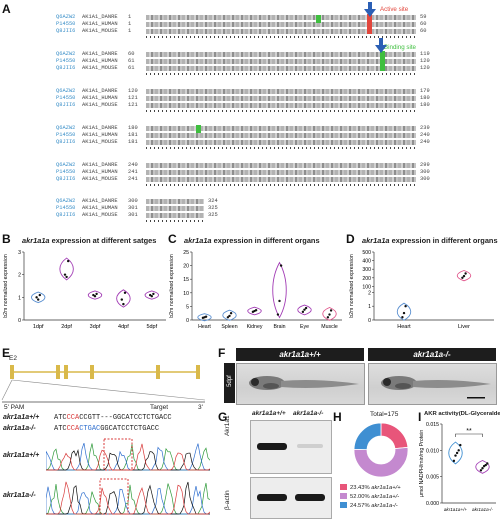 The image size is (500, 521). Describe the element at coordinates (366, 287) in the screenshot. I see `y-tick-label: 100` at that location.